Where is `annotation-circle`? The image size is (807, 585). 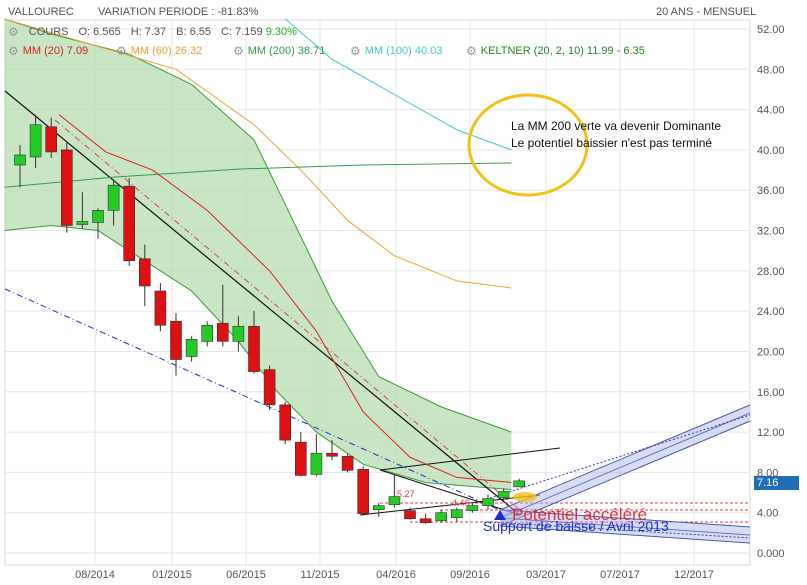
annotation-circle is located at coordinates (528, 145).